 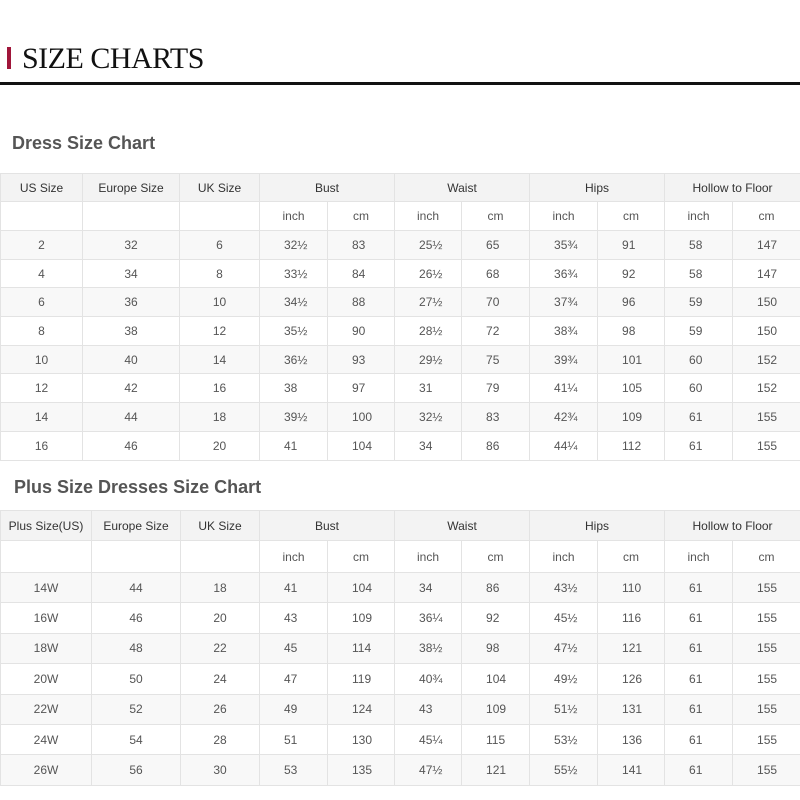 I want to click on table-row: 12 42 16 38 97 31 79 41¼ 105 60 152, so click(x=400, y=388).